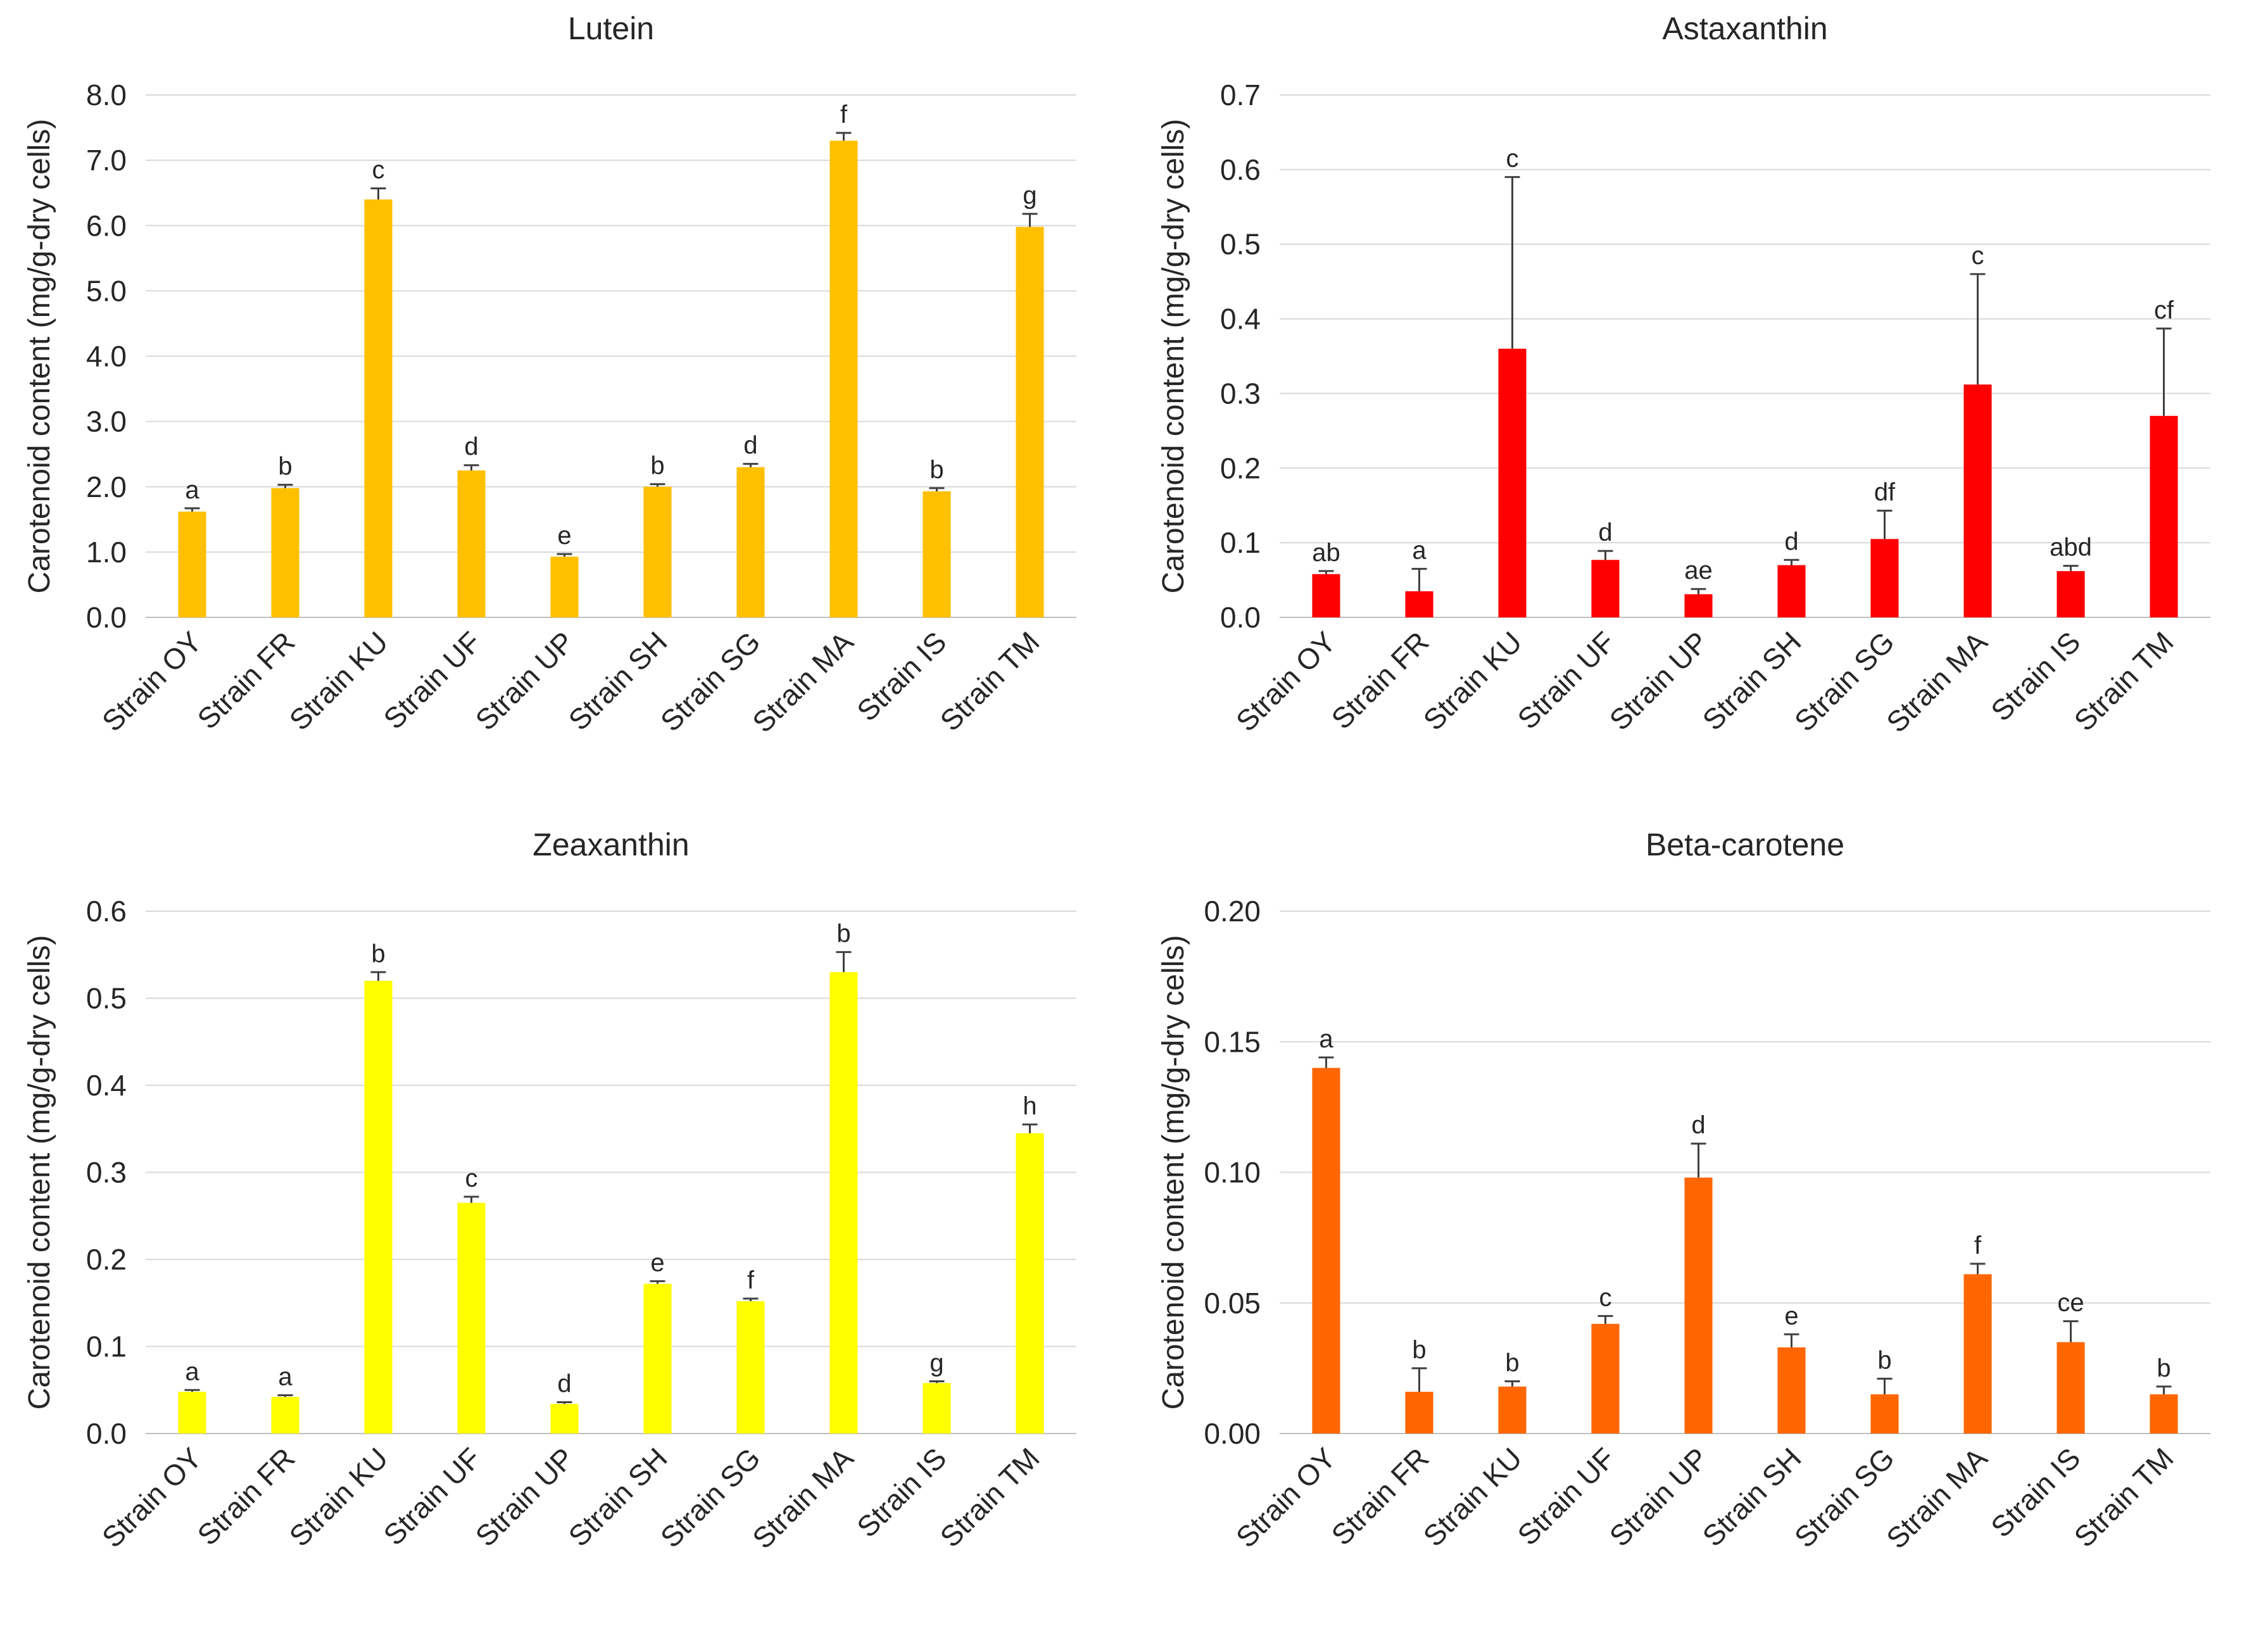 Image resolution: width=2268 pixels, height=1633 pixels. I want to click on chart-title: Zeaxanthin, so click(610, 845).